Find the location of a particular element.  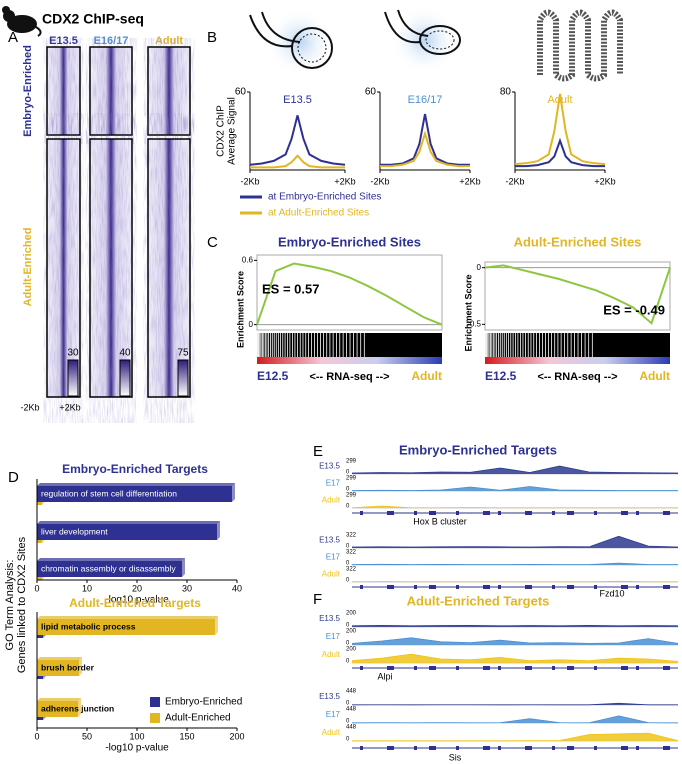

track-scale-max: 322 is located at coordinates (351, 536).